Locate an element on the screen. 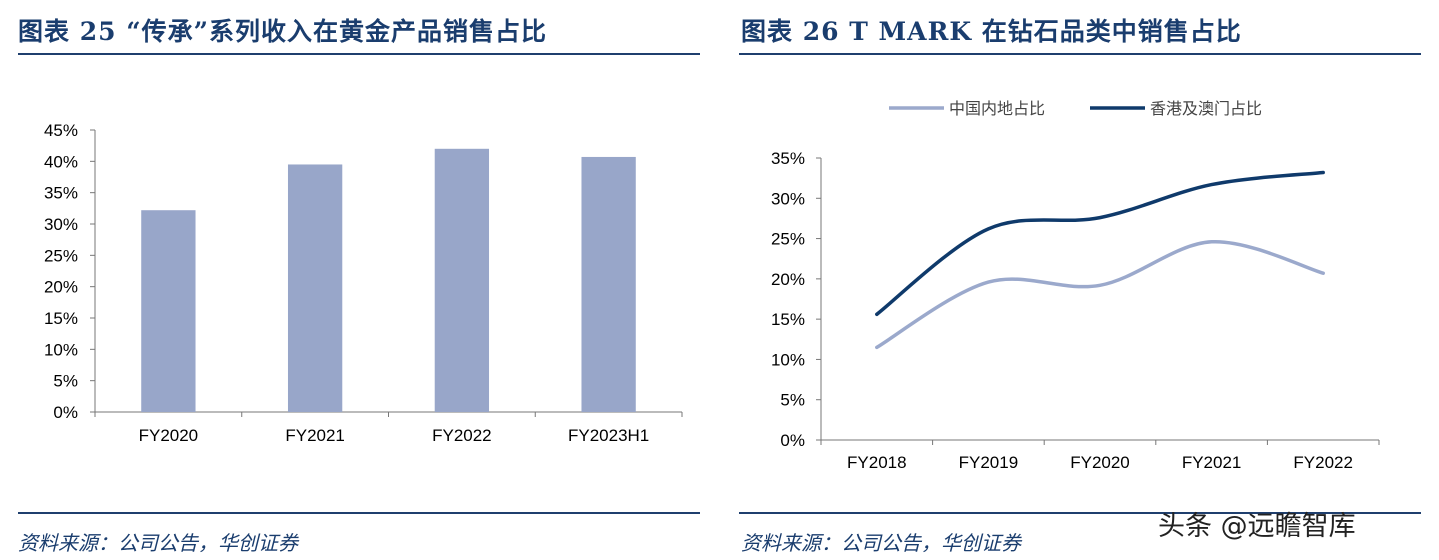 Image resolution: width=1439 pixels, height=560 pixels. figure-26-title: 图表 26 T MARK 在钻石品类中销售占比 is located at coordinates (991, 31).